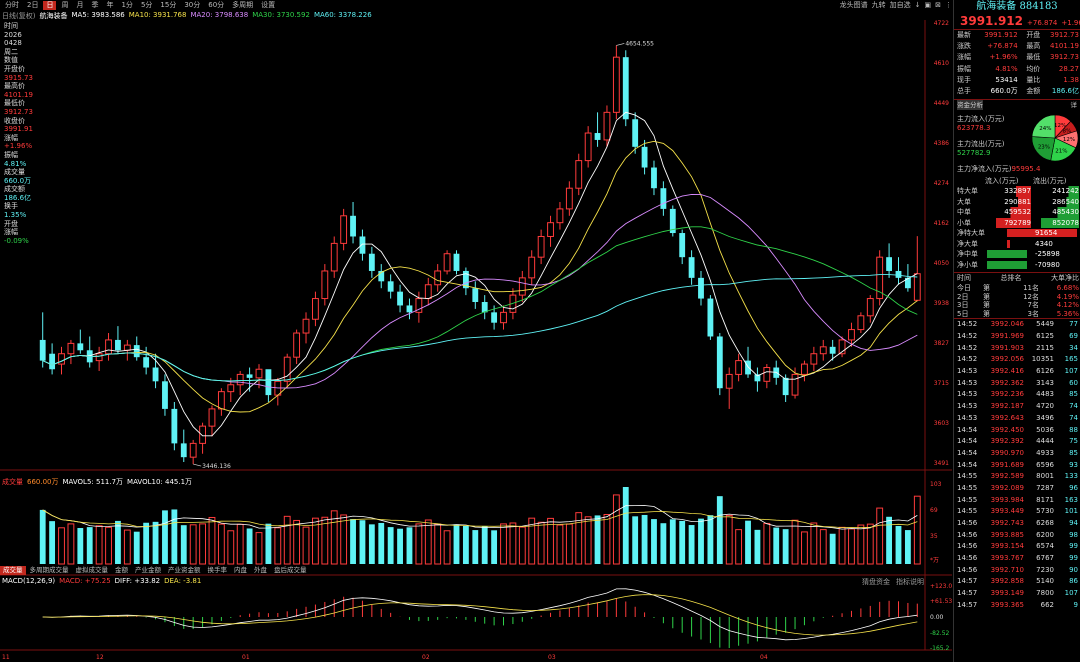  I want to click on volume-tab-3: 金额, so click(121, 570).